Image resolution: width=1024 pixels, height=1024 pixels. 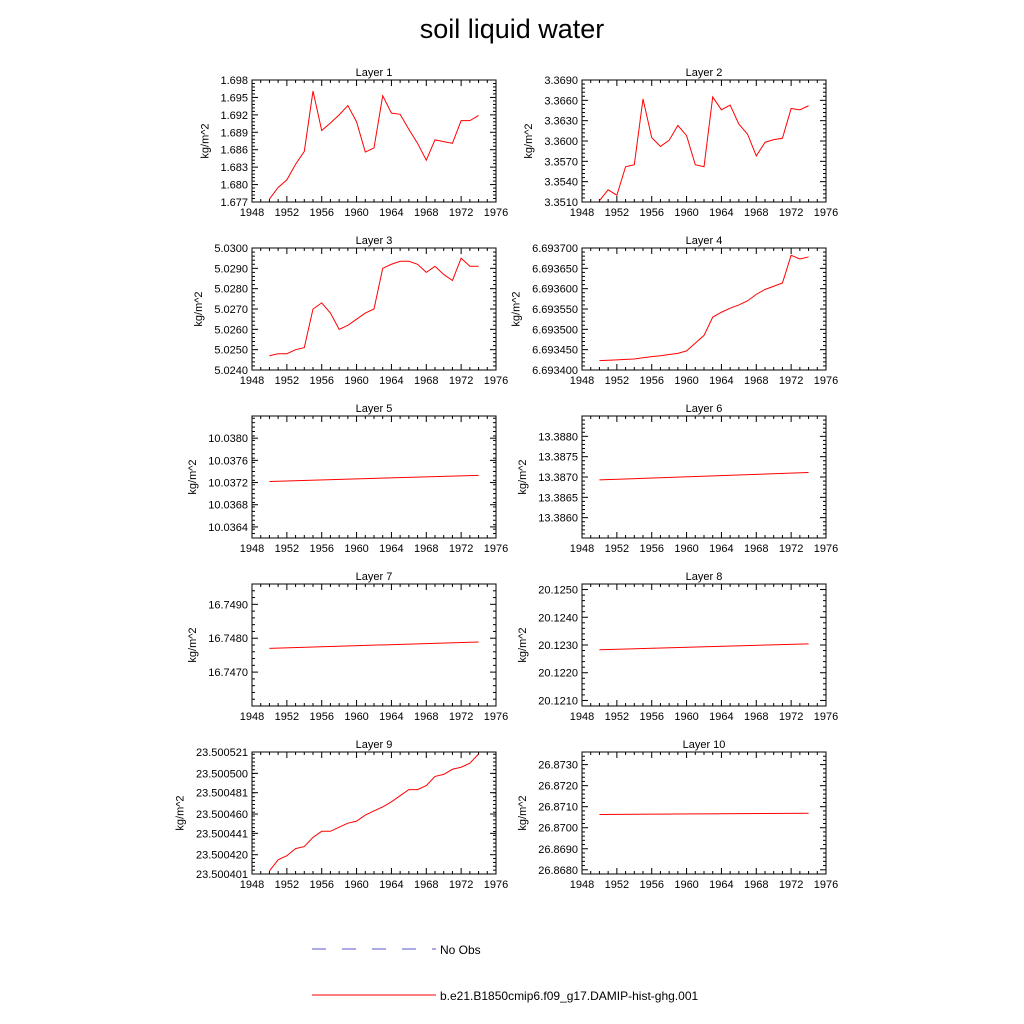 I want to click on y-tick-label: 26.8700, so click(x=558, y=829).